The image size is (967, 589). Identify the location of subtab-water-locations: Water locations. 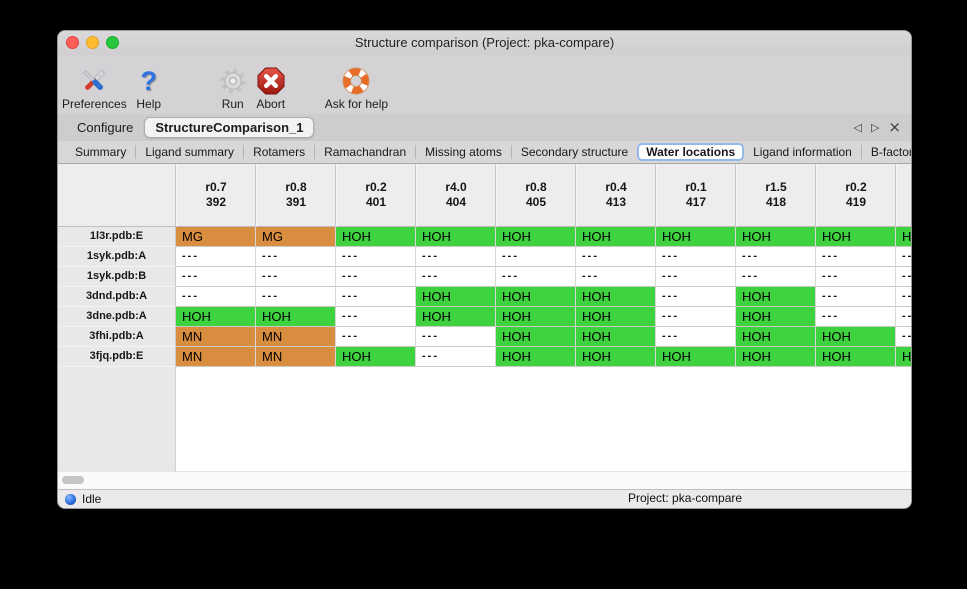
(691, 152).